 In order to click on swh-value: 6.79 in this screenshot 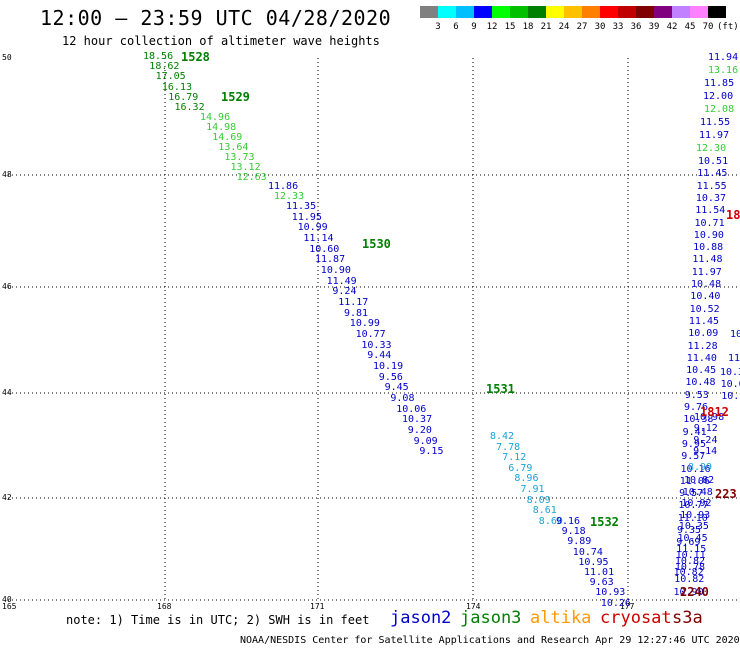, I will do `click(520, 468)`.